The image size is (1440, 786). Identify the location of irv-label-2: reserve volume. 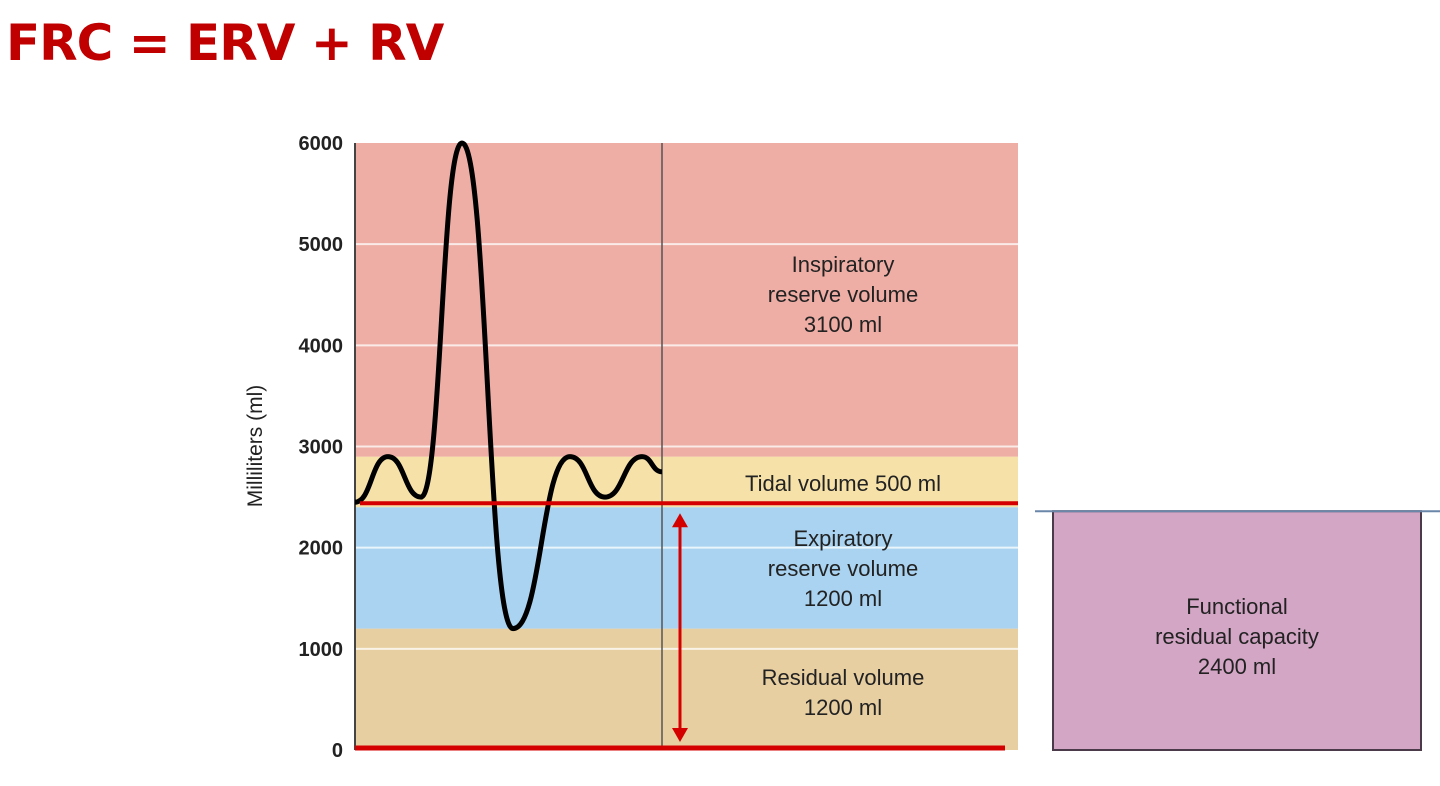
(843, 294).